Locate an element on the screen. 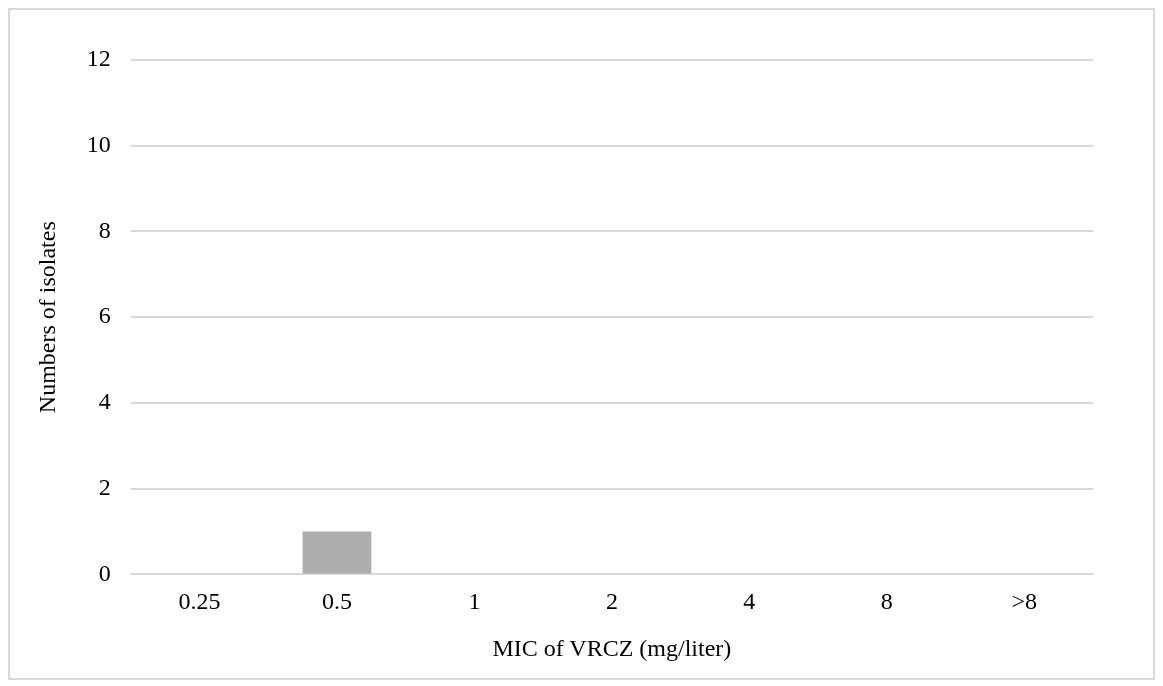 This screenshot has width=1163, height=686. y-tick-label: 0 is located at coordinates (104, 572).